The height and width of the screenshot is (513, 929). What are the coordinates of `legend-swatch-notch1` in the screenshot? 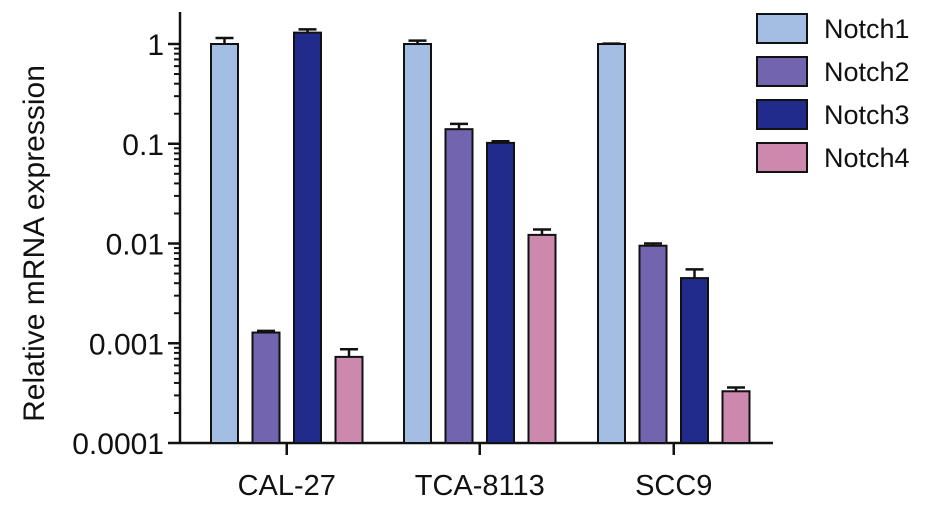 It's located at (782, 28).